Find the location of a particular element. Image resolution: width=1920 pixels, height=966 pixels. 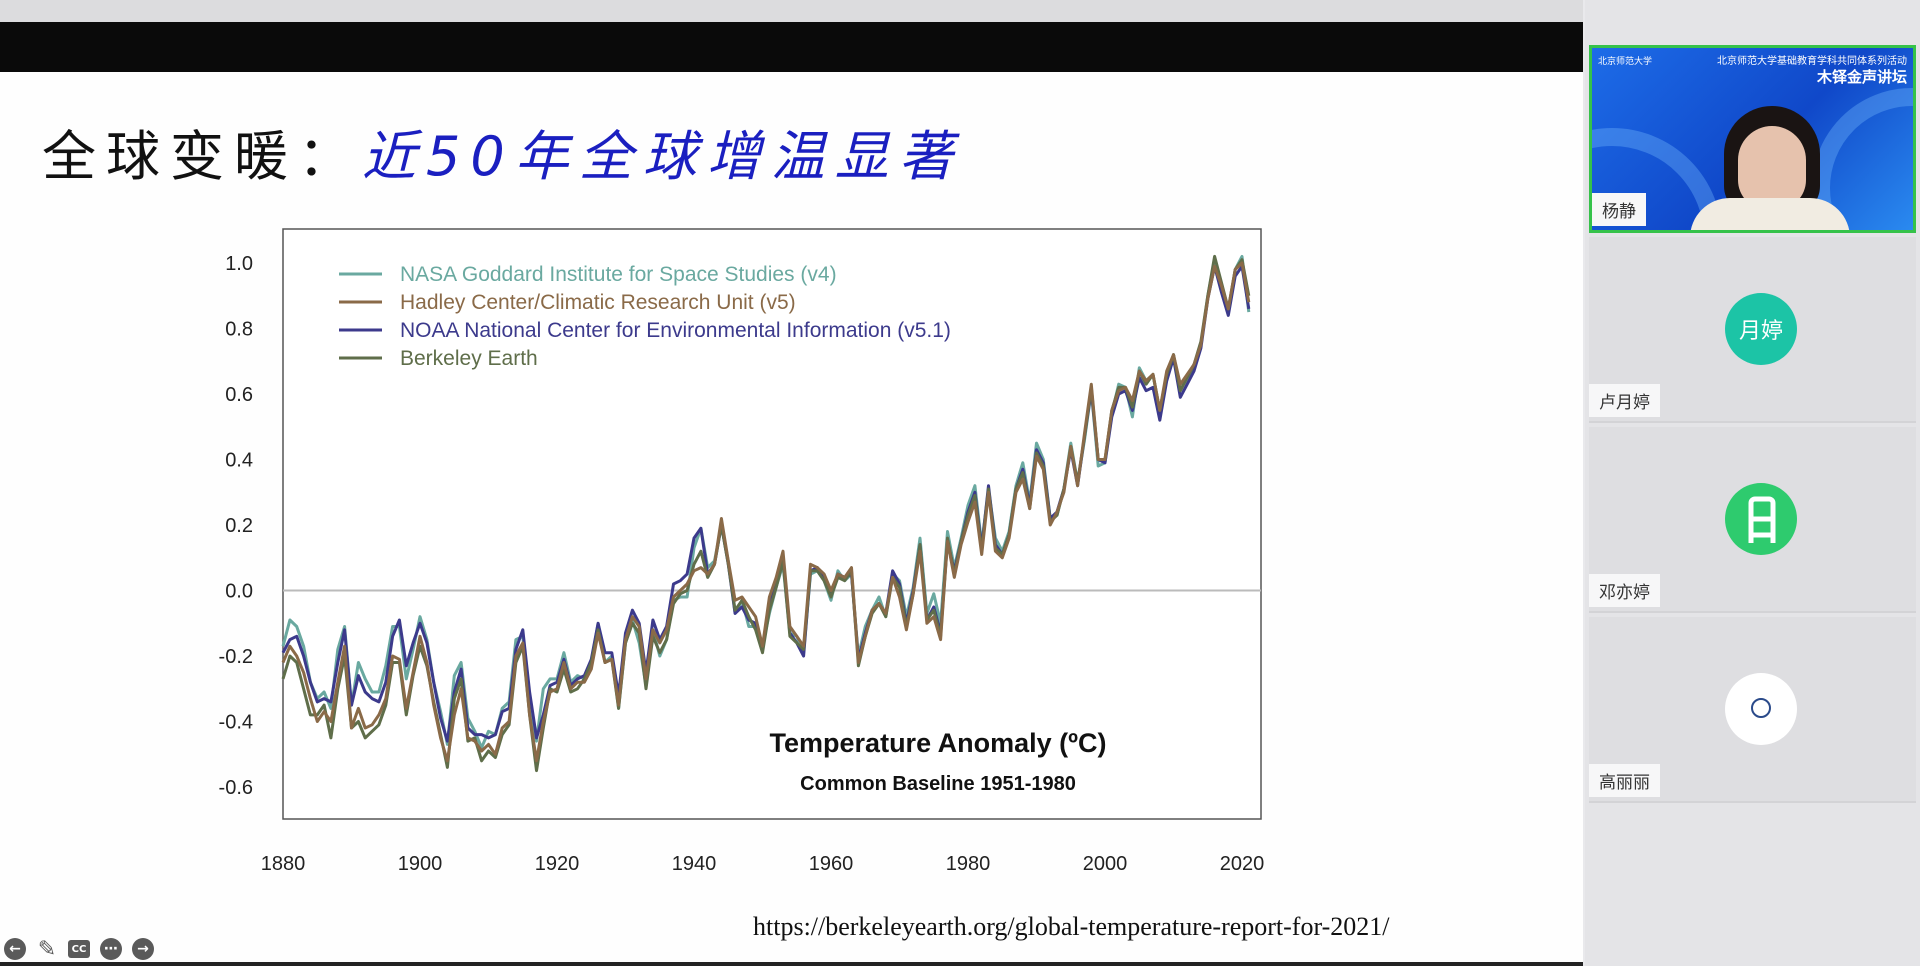

y-tick-label: 0.2 is located at coordinates (239, 526).